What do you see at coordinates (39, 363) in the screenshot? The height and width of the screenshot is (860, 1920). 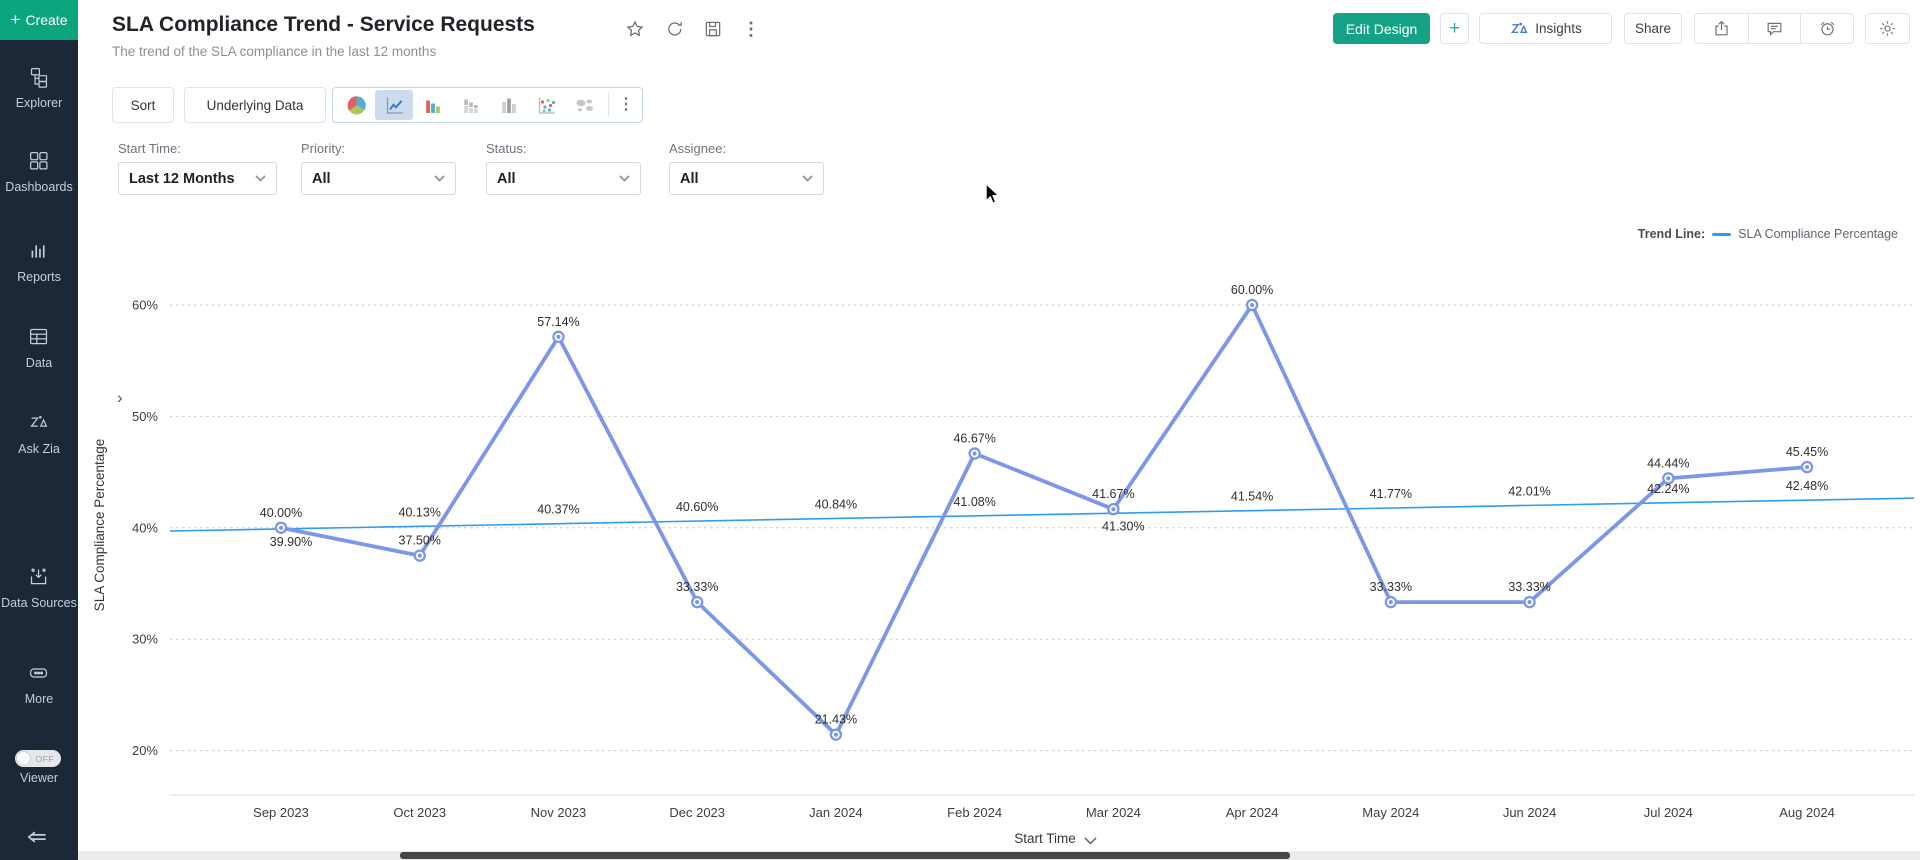 I see `sidebar-item-label: Data` at bounding box center [39, 363].